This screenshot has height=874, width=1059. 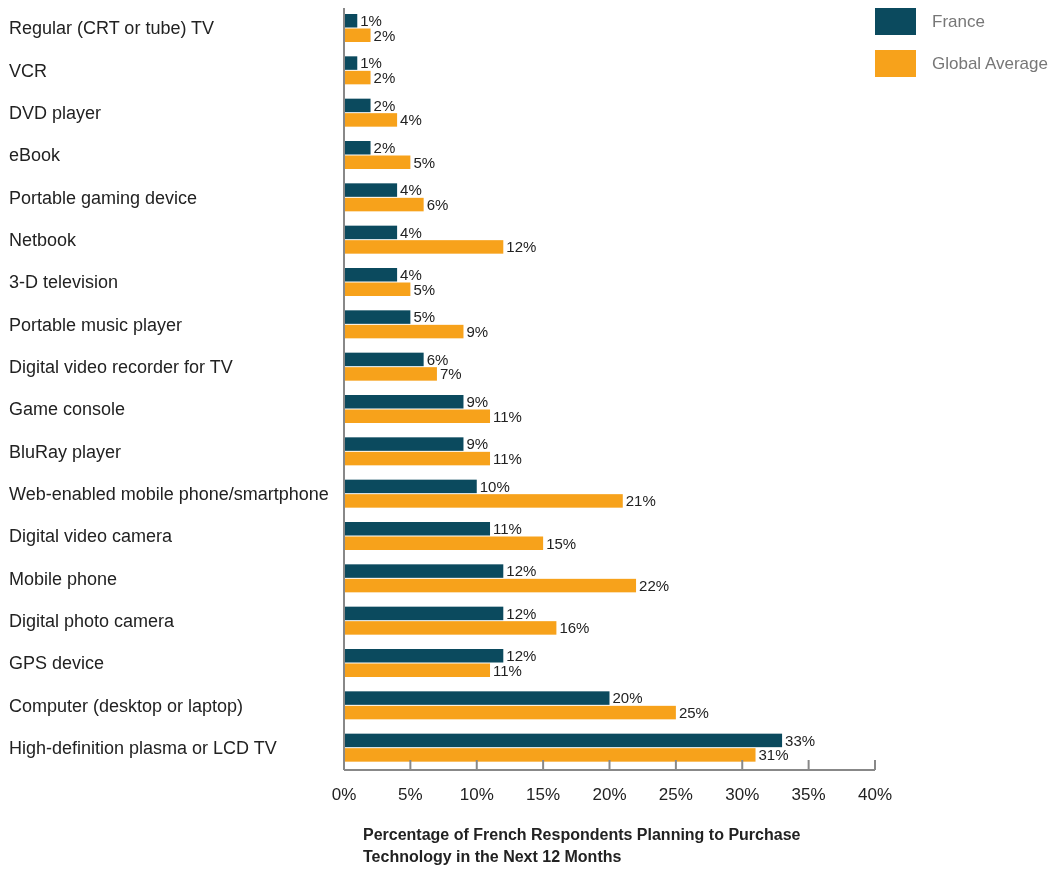 What do you see at coordinates (990, 63) in the screenshot?
I see `legend-label: Global Average` at bounding box center [990, 63].